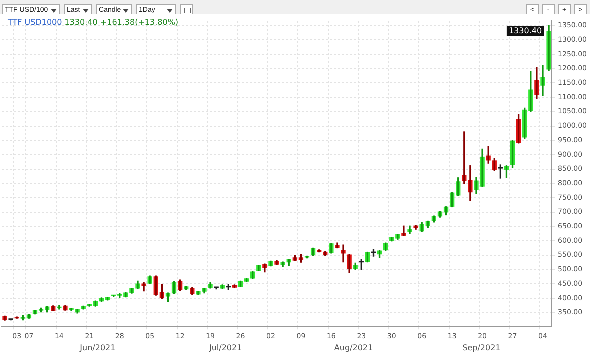 The height and width of the screenshot is (358, 590). I want to click on chart-title: TTF USD1000, so click(35, 22).